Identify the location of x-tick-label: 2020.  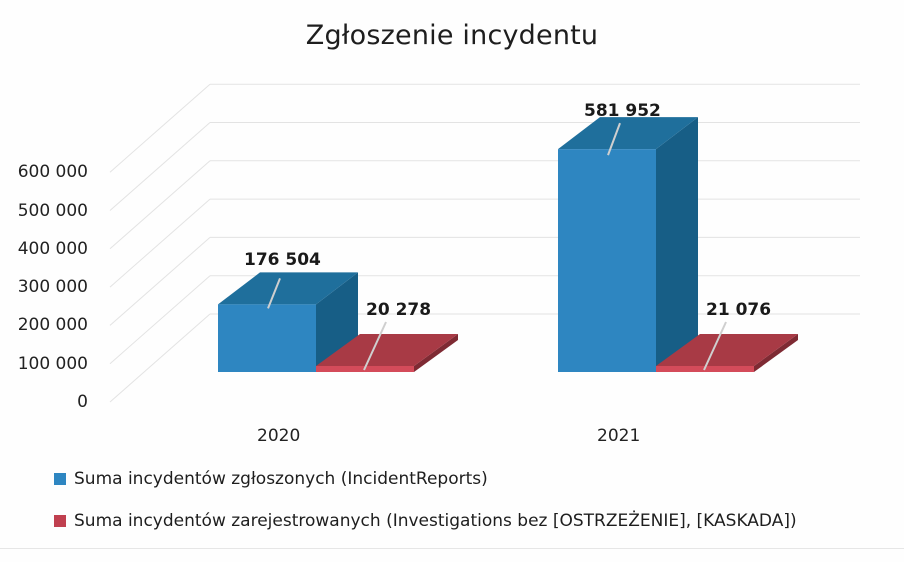
(279, 436).